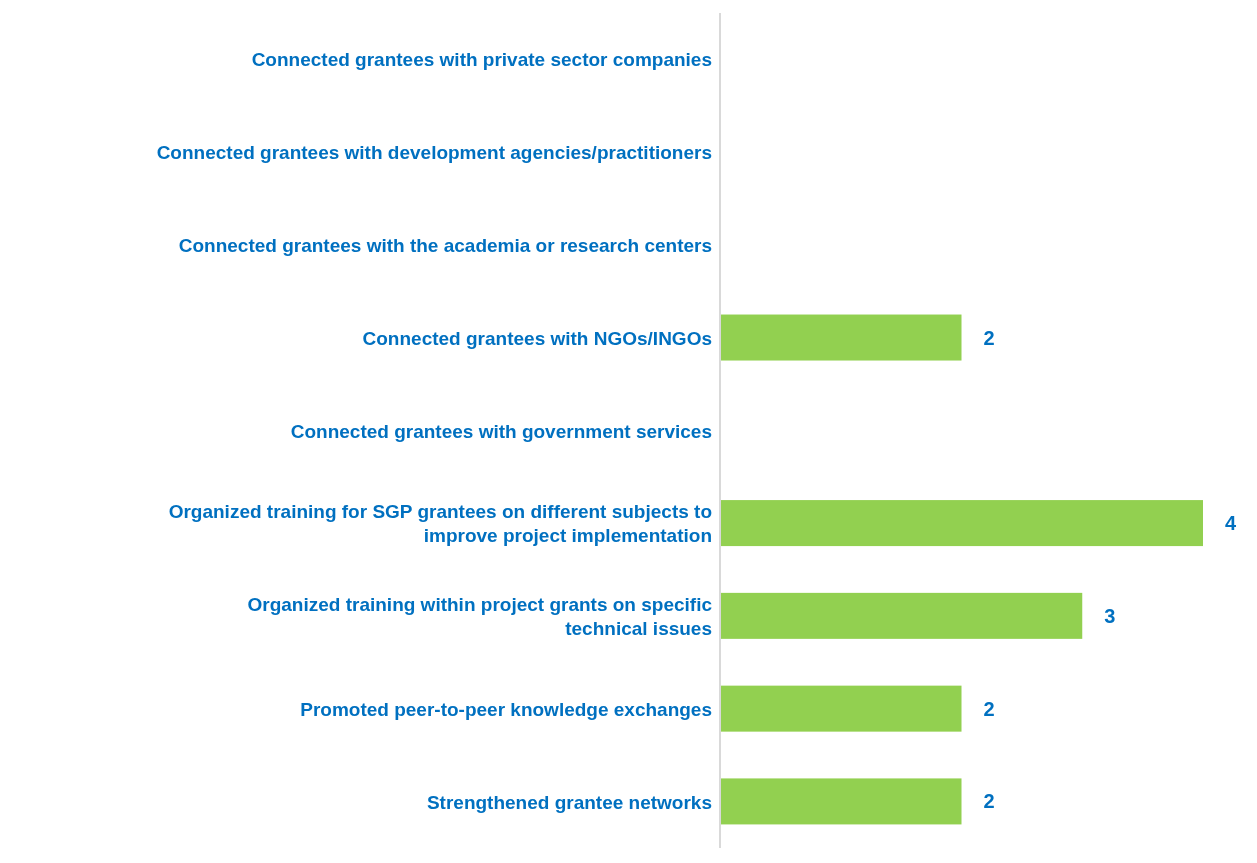 This screenshot has width=1257, height=863. Describe the element at coordinates (440, 523) in the screenshot. I see `y-tick-label: Organized training for SGP grantees on different subjects to improve project implementation` at that location.